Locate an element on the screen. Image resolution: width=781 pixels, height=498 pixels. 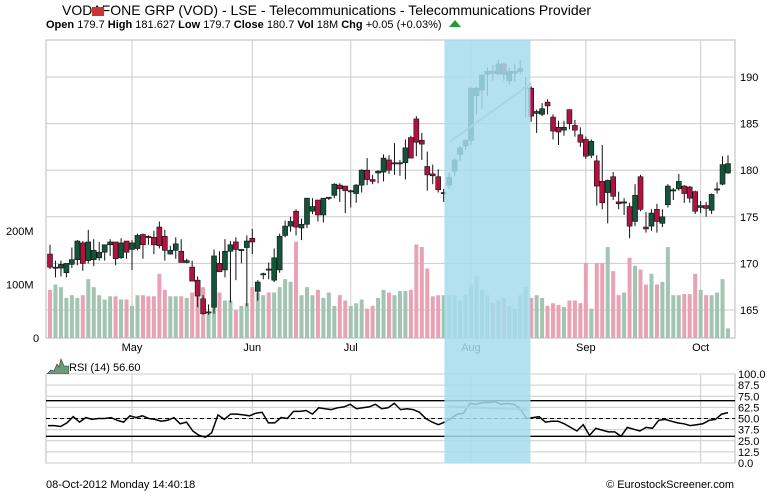
month-label: Jul is located at coordinates (351, 348).